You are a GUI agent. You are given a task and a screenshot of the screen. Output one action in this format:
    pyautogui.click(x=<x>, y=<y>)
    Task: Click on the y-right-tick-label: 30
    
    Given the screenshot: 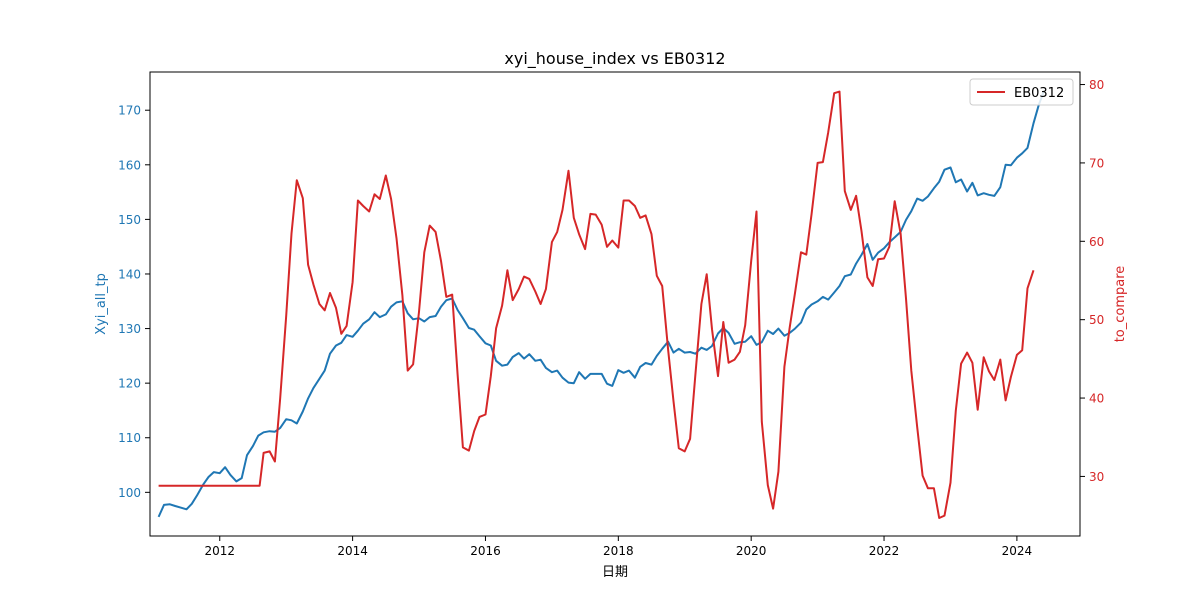 What is the action you would take?
    pyautogui.click(x=1096, y=477)
    